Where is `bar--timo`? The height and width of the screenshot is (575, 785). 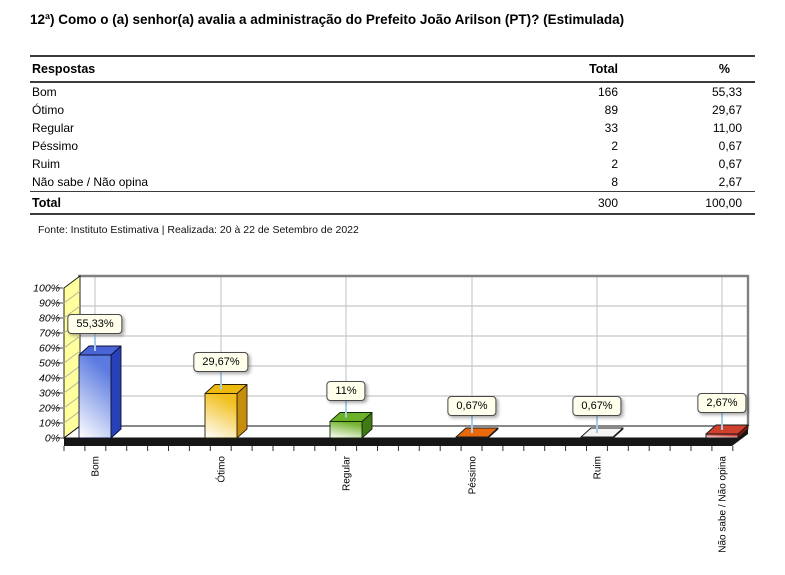
bar--timo is located at coordinates (226, 411).